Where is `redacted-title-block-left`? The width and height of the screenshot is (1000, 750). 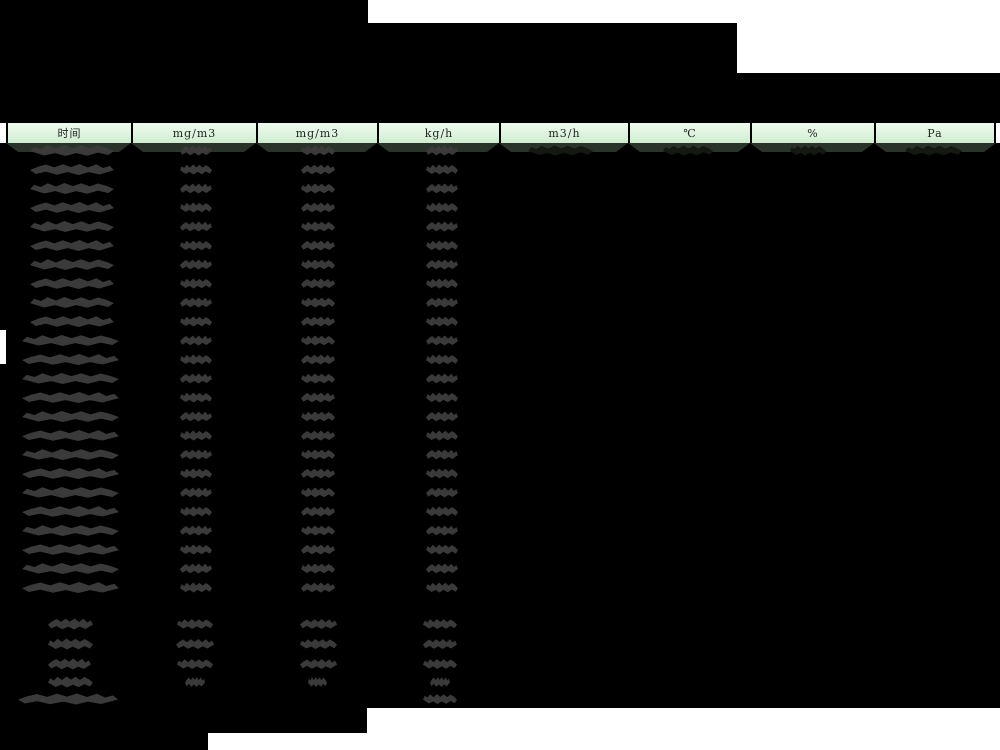
redacted-title-block-left is located at coordinates (184, 36).